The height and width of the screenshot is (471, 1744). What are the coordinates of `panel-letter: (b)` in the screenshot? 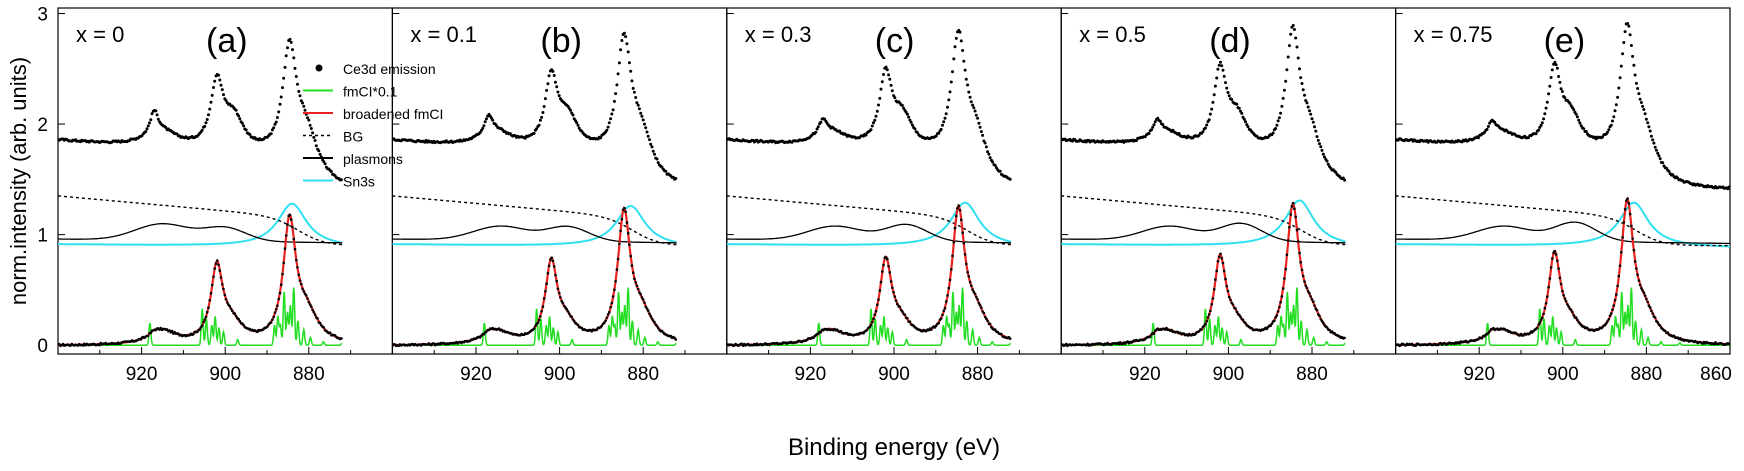 It's located at (561, 41).